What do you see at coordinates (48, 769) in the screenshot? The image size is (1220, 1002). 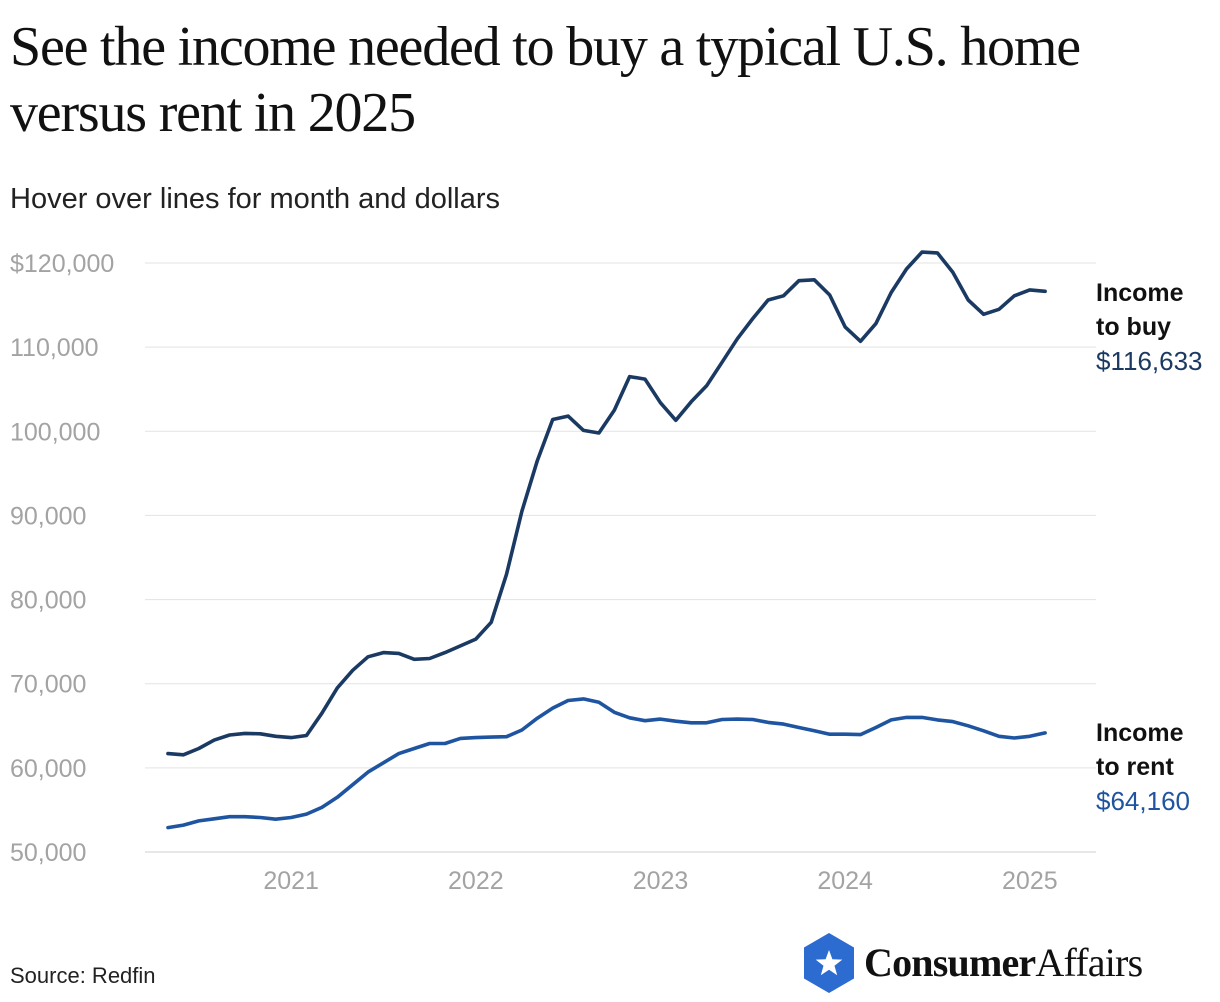 I see `y-tick-label: 60,000` at bounding box center [48, 769].